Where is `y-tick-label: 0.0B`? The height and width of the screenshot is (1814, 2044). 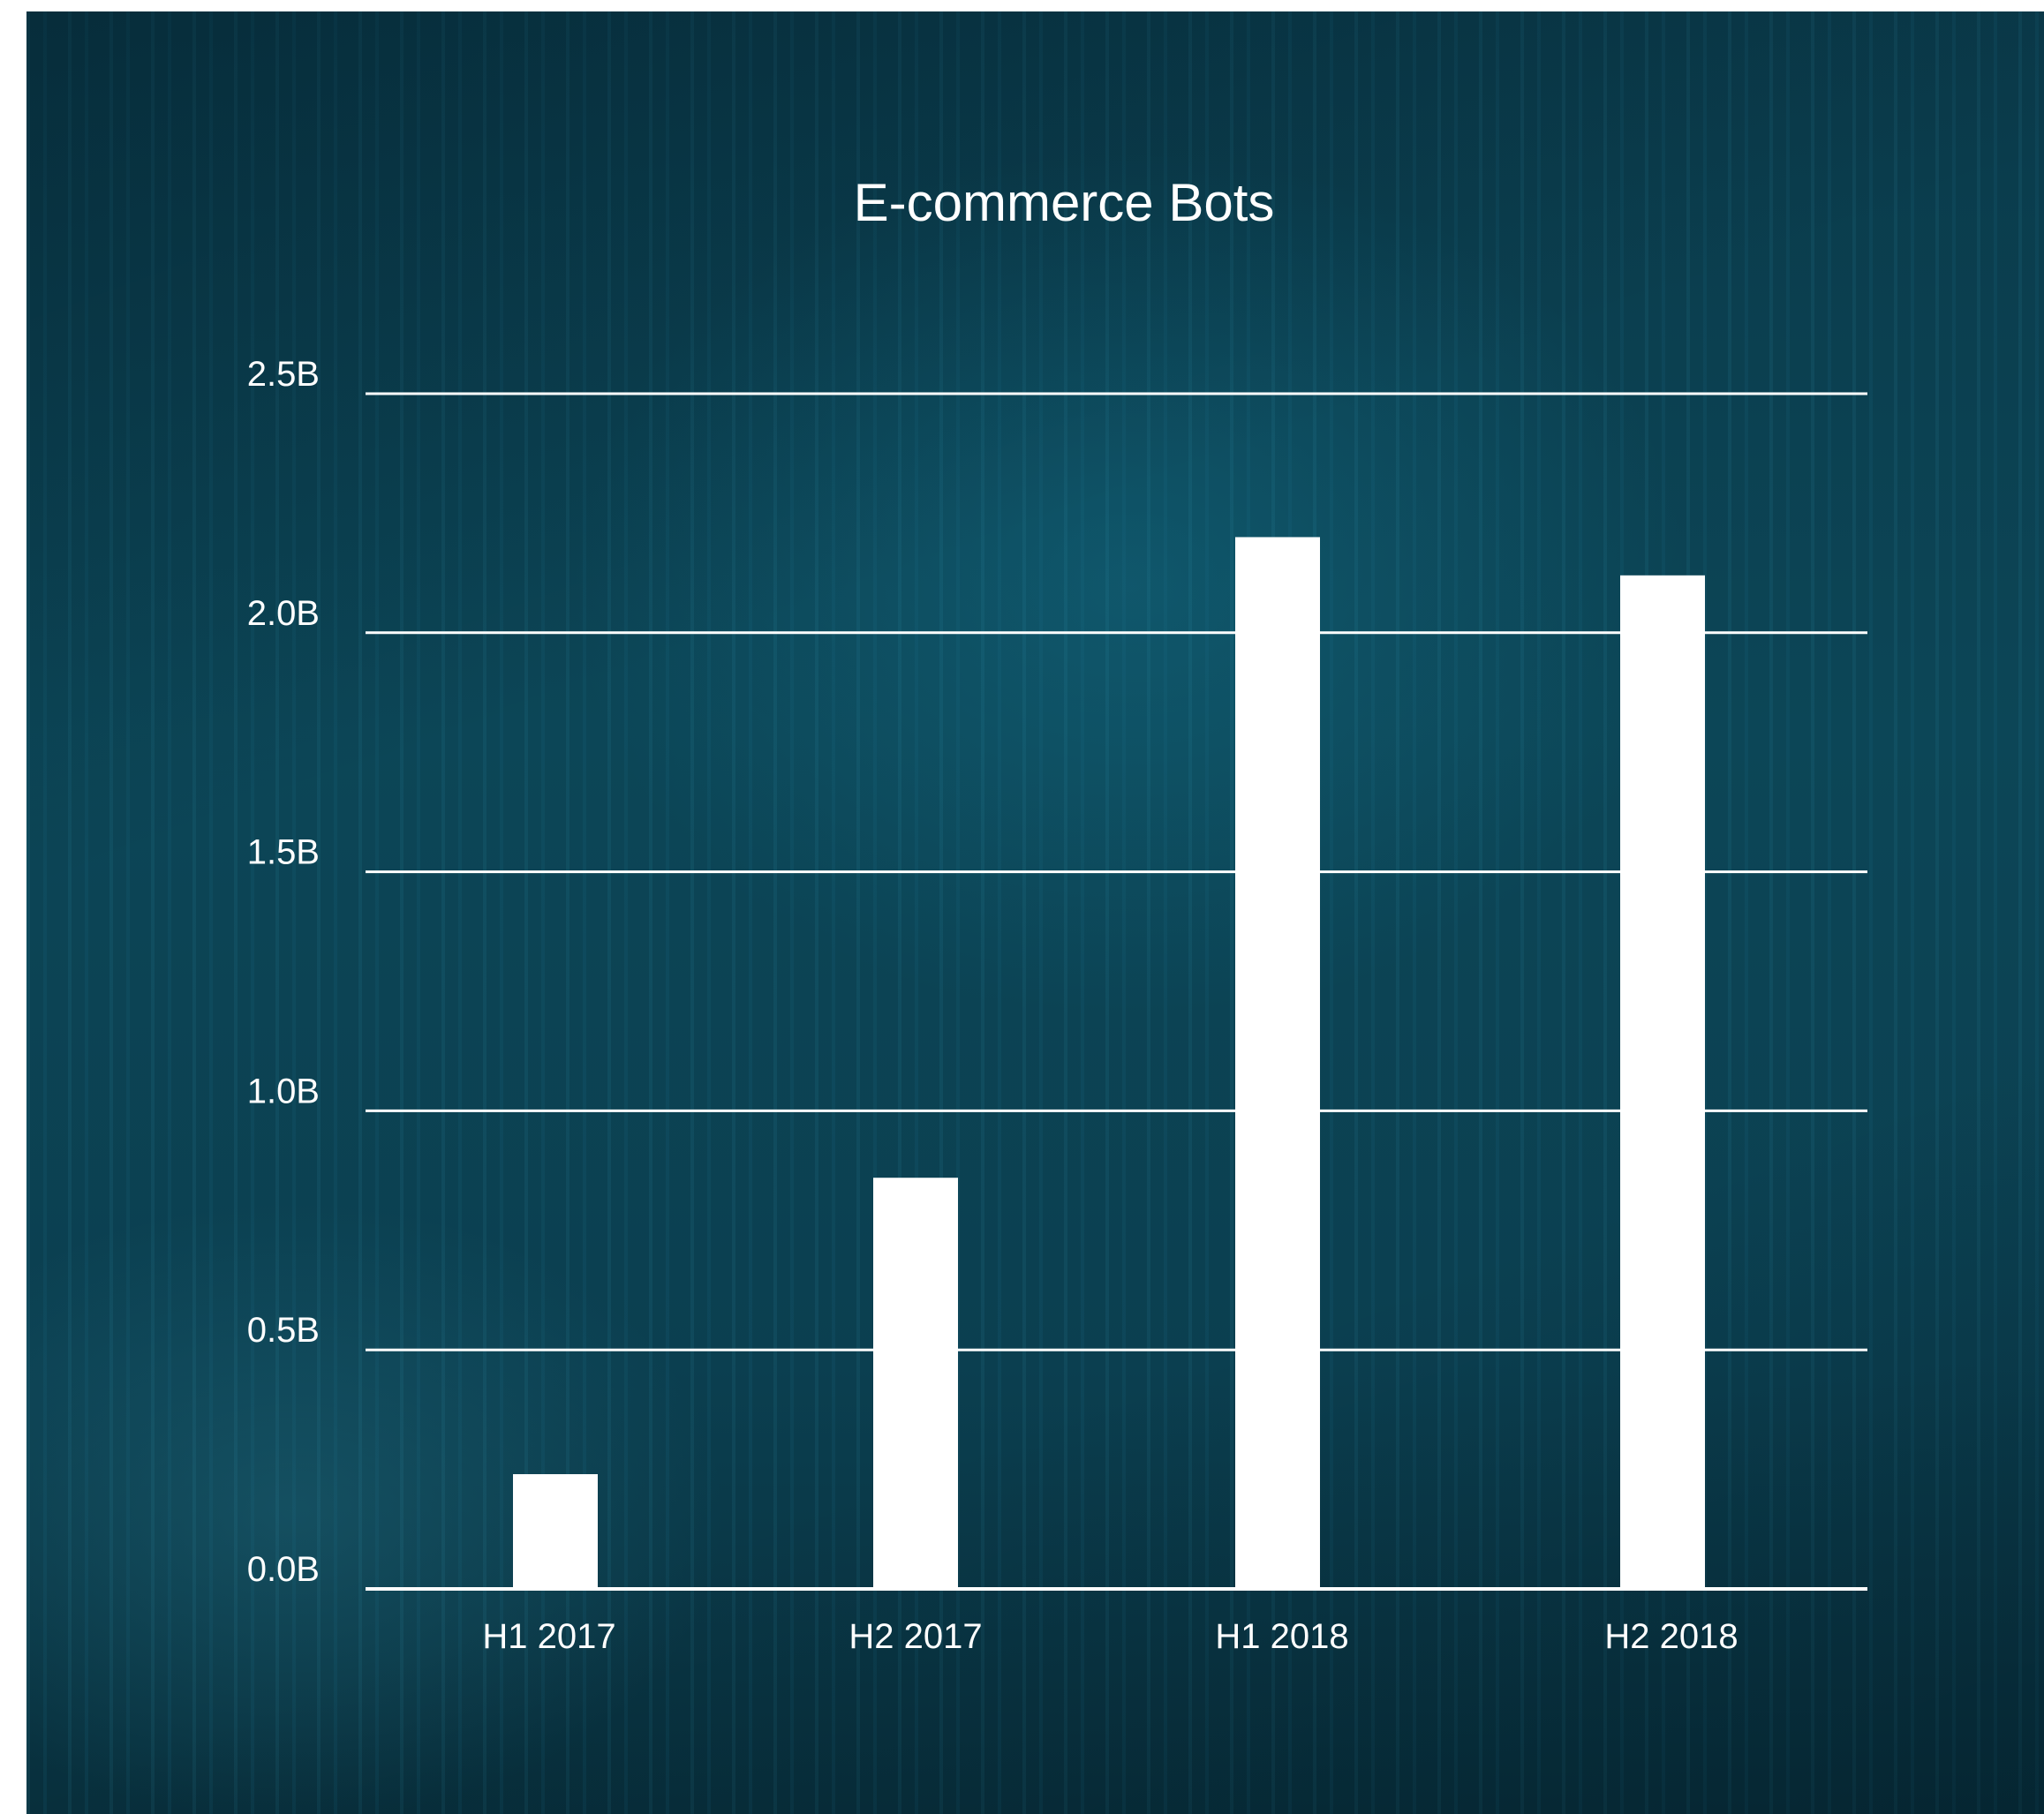 y-tick-label: 0.0B is located at coordinates (283, 1570).